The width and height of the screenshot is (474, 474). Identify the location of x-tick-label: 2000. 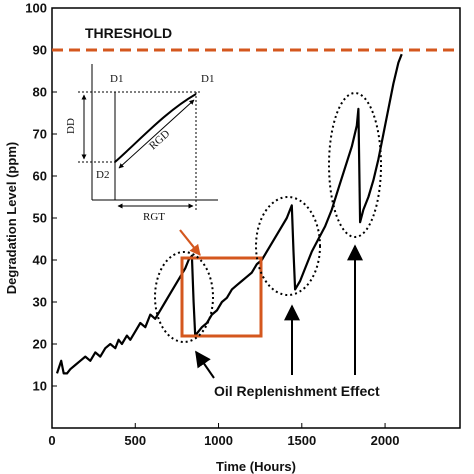
(385, 440).